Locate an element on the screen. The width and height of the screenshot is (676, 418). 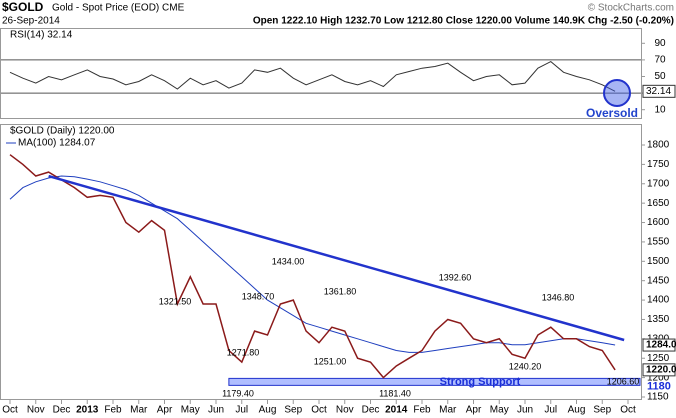
point-label: 1348.70 is located at coordinates (258, 296).